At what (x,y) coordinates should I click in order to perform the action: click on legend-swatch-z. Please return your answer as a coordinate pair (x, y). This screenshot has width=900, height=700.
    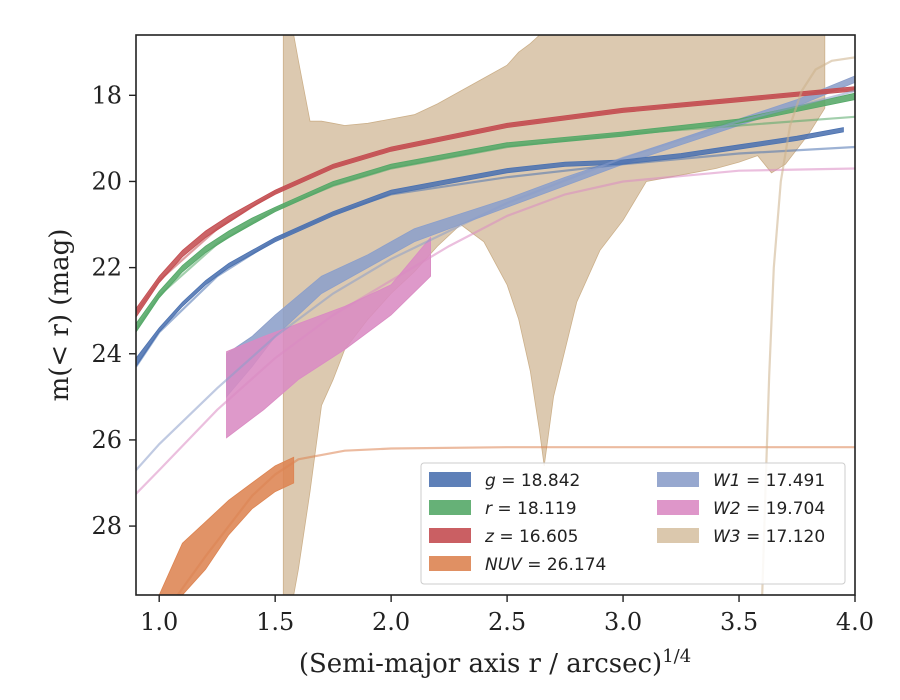
    Looking at the image, I should click on (450, 535).